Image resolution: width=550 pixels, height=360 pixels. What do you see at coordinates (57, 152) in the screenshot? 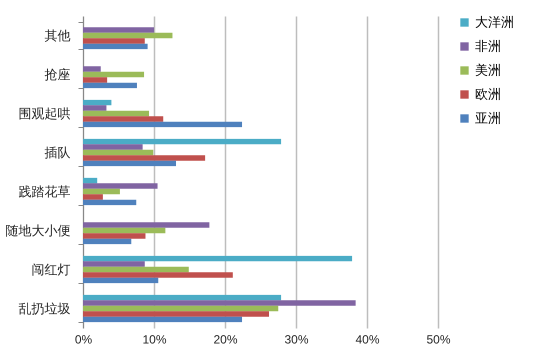
I see `y-tick-label: 插队` at bounding box center [57, 152].